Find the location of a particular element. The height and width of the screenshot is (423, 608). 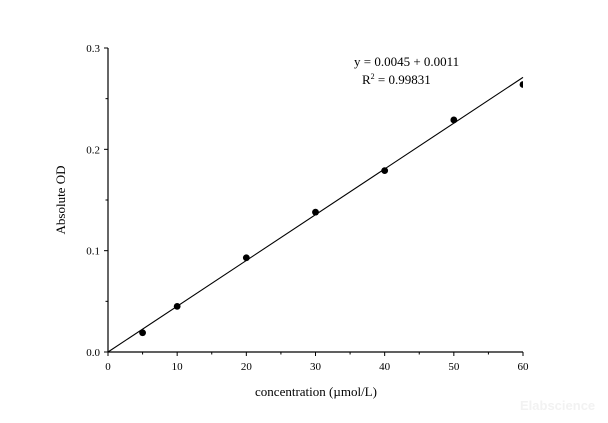

x-axis-label: concentration (µmol/L) is located at coordinates (316, 391).